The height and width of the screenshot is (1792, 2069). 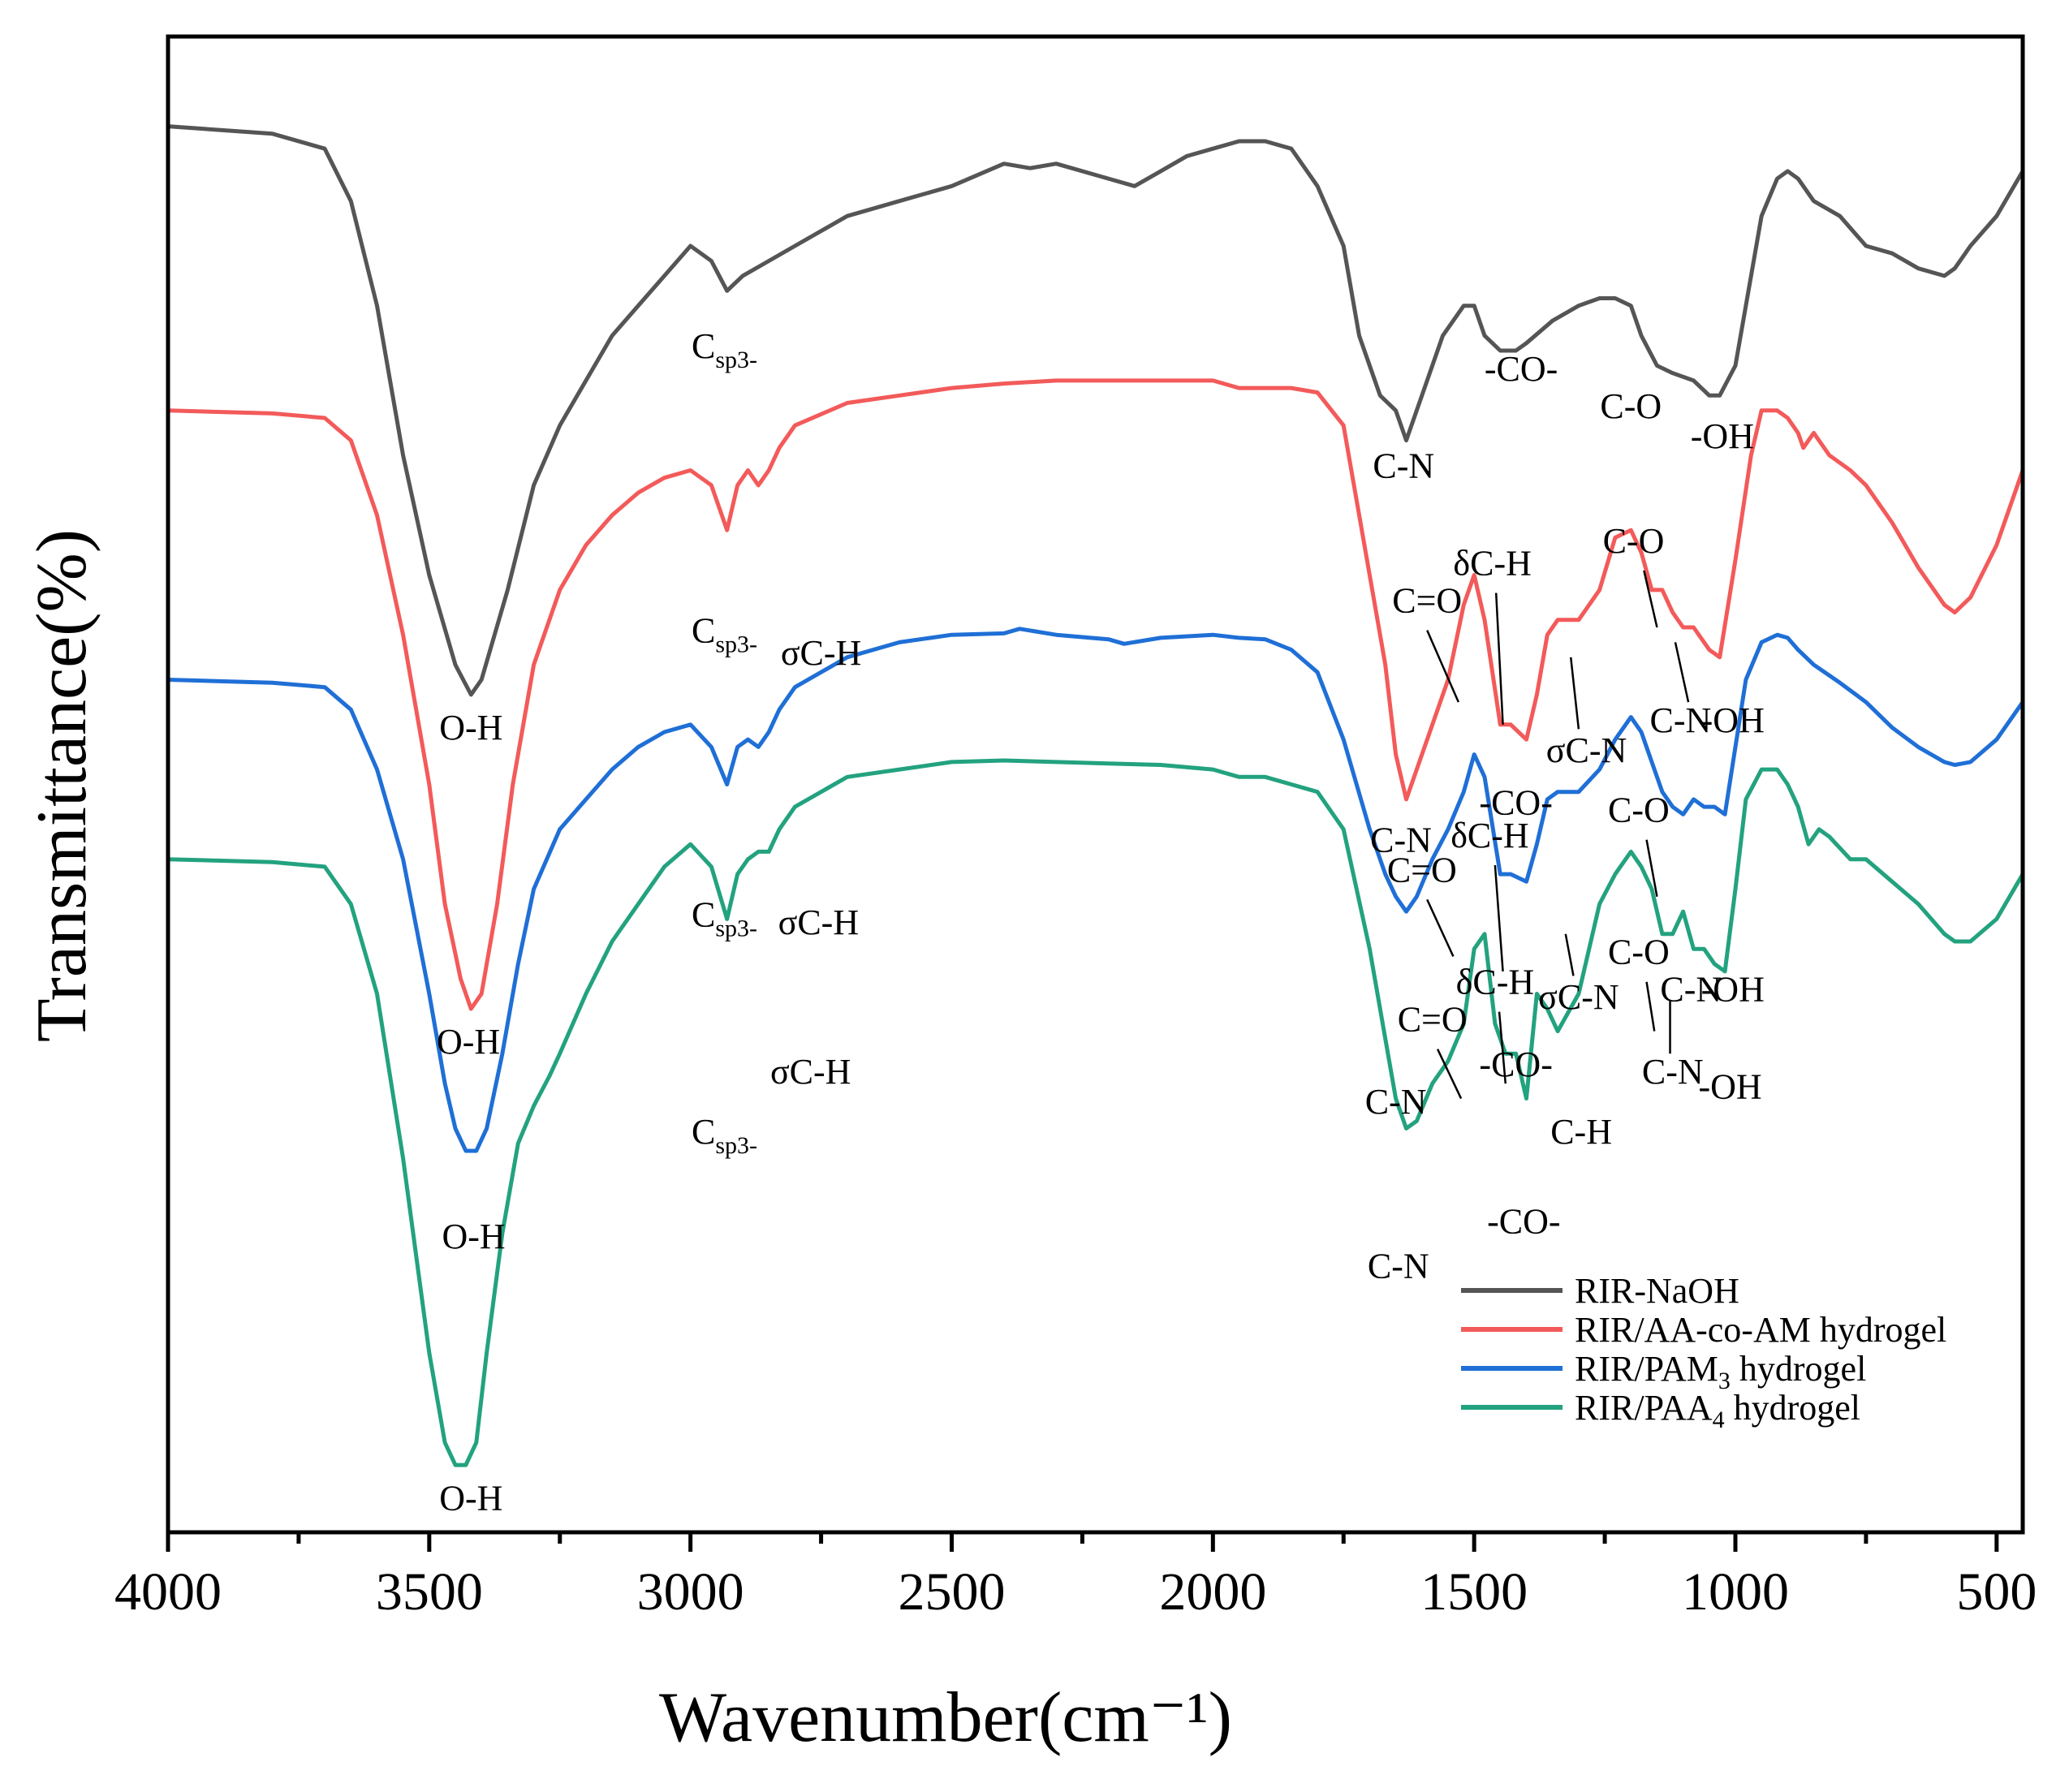 I want to click on x-ticks-group: 4000 3500 3000 2500 2000 1500 1000 500, so click(x=1075, y=1577).